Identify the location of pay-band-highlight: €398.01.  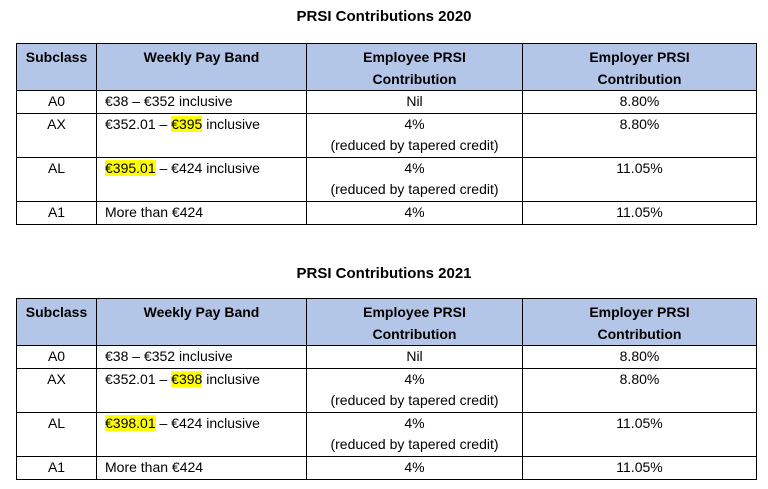
(130, 423).